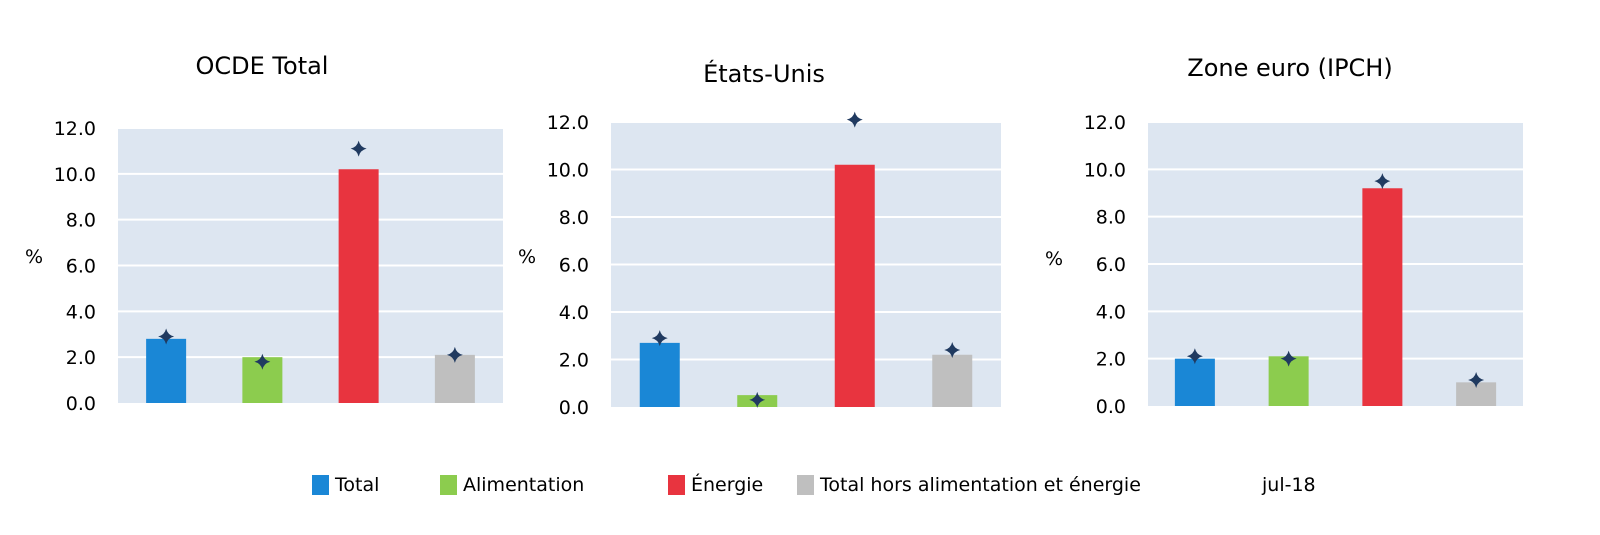  I want to click on chart-title-1: OCDE Total, so click(262, 66).